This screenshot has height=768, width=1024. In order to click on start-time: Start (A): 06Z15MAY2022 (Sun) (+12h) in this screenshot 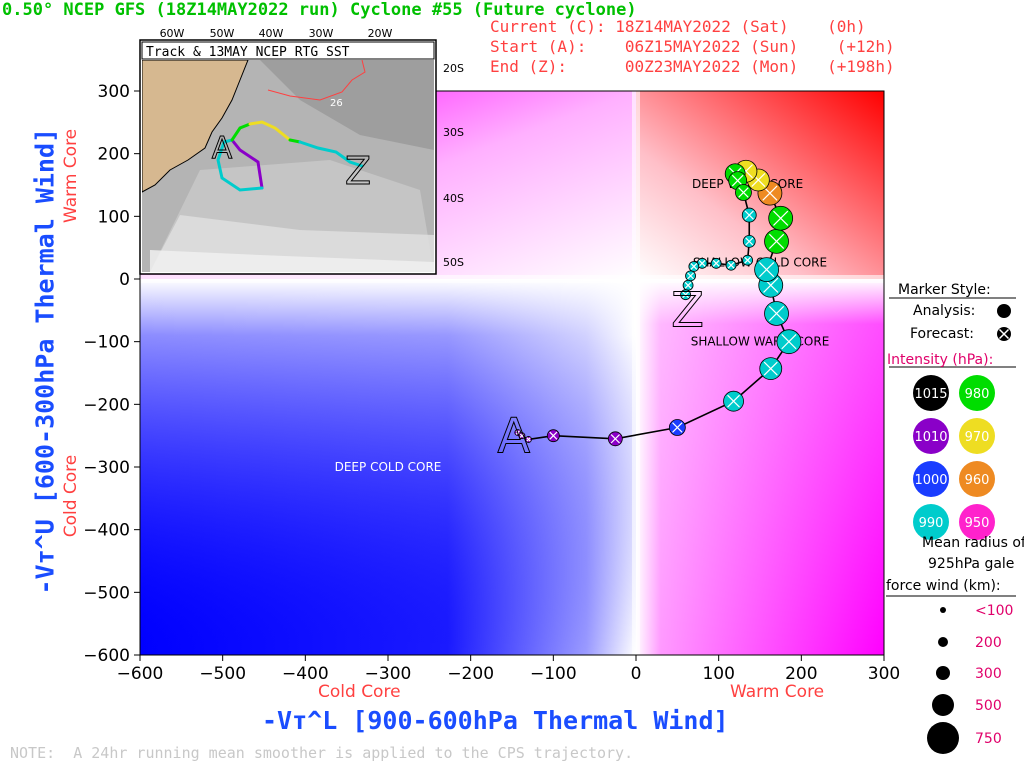, I will do `click(692, 46)`.